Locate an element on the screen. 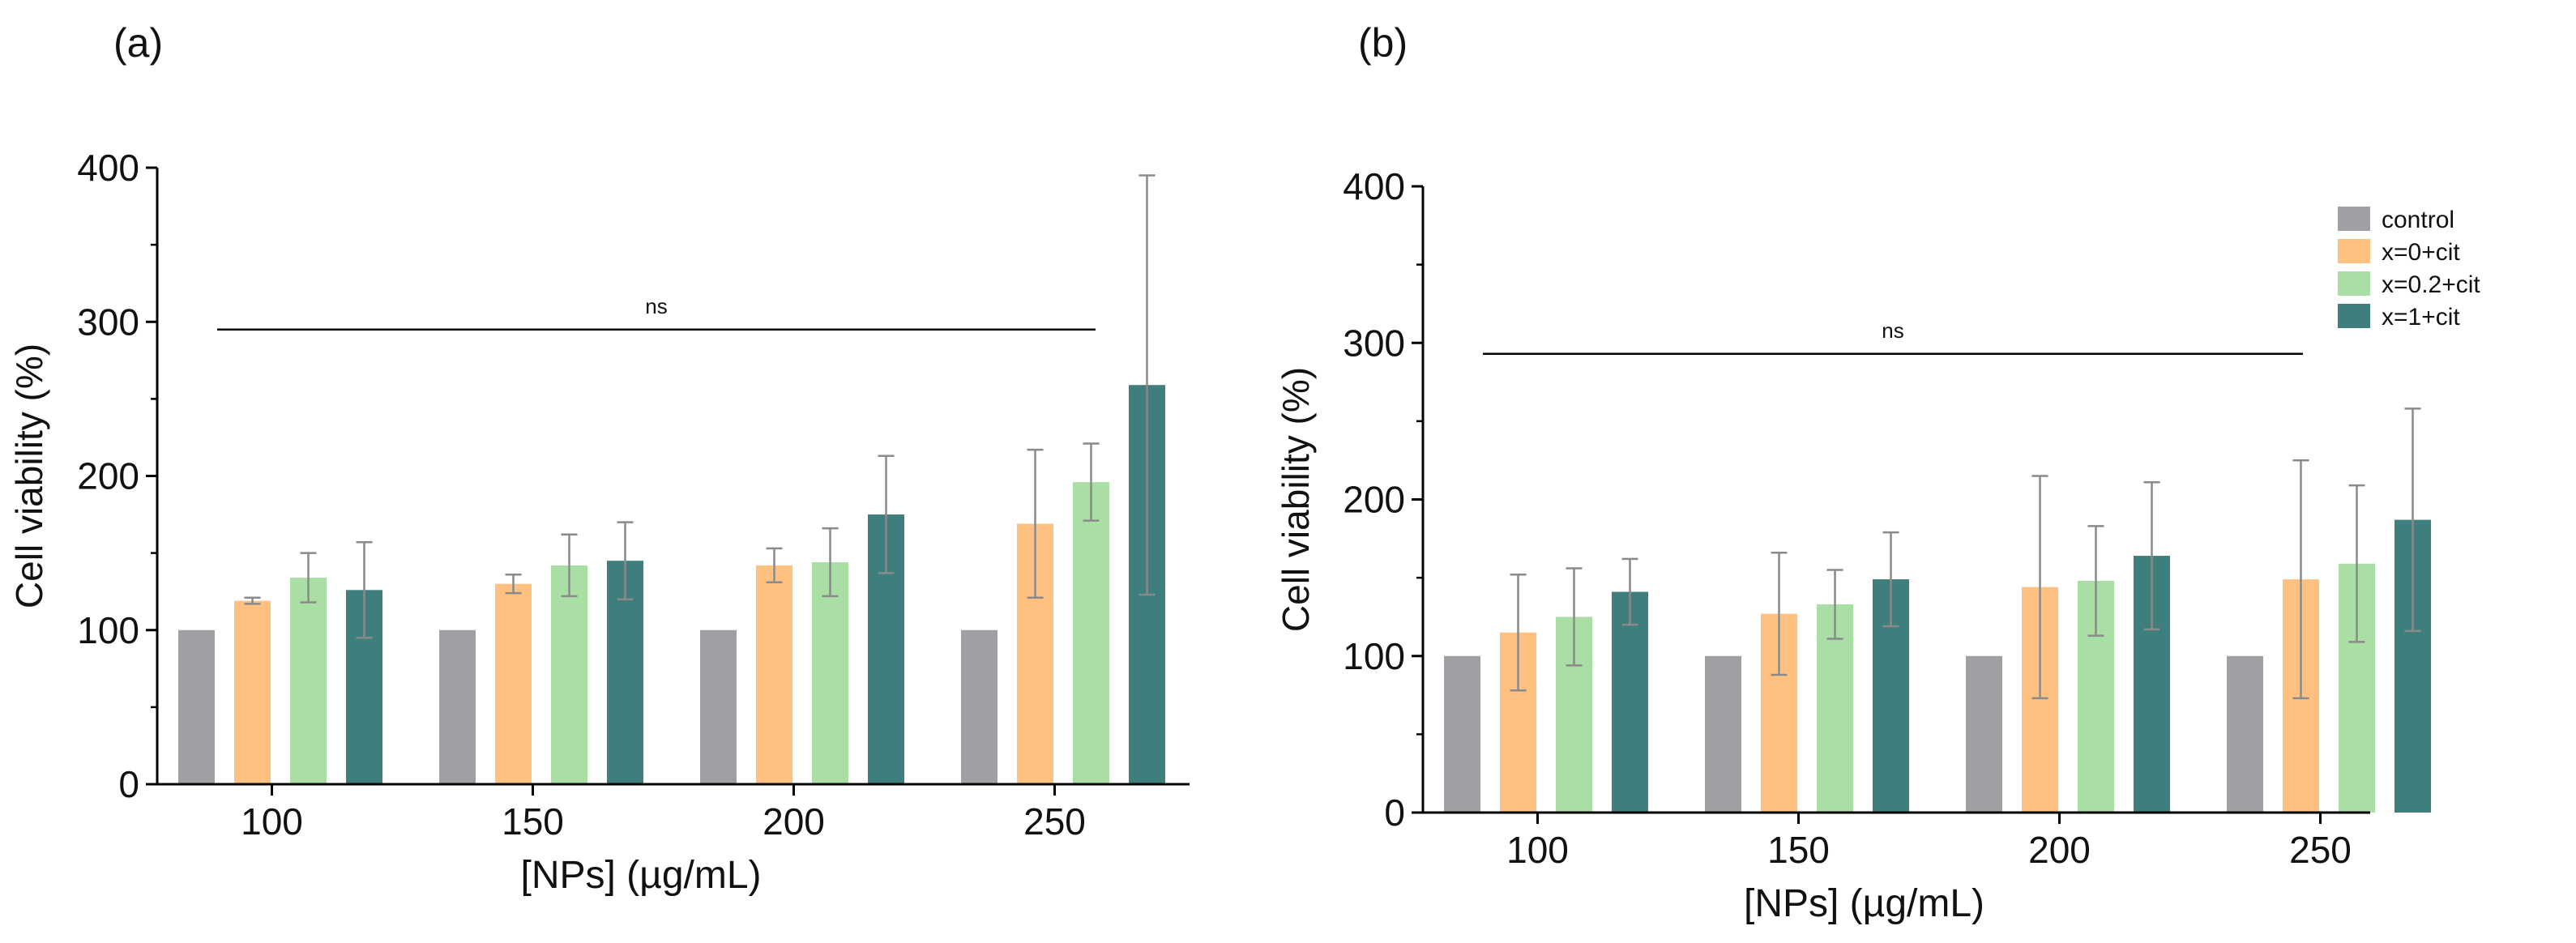 The width and height of the screenshot is (2576, 943). panel-label: (b) is located at coordinates (1383, 43).